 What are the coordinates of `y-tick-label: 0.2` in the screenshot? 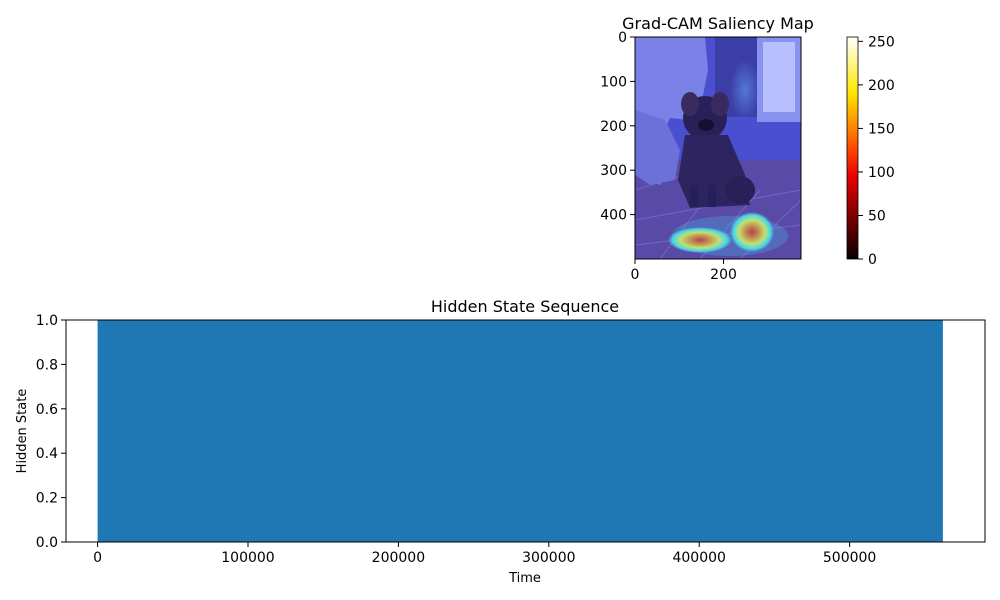 It's located at (47, 499).